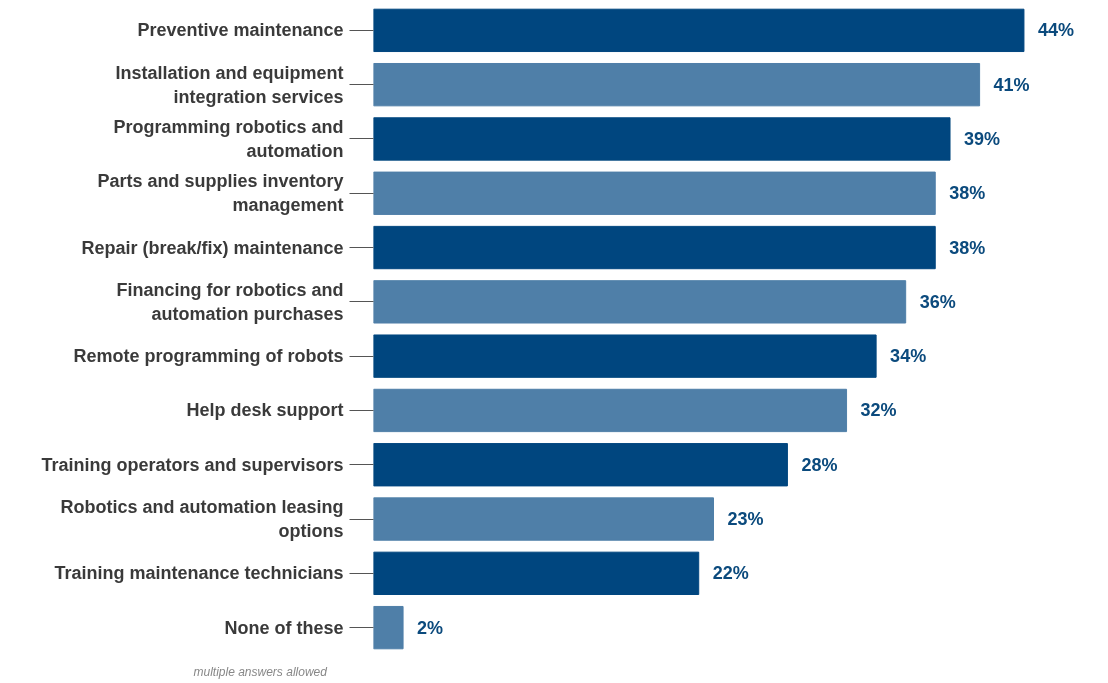  What do you see at coordinates (192, 464) in the screenshot?
I see `y-tick-label: Training operators and supervisors` at bounding box center [192, 464].